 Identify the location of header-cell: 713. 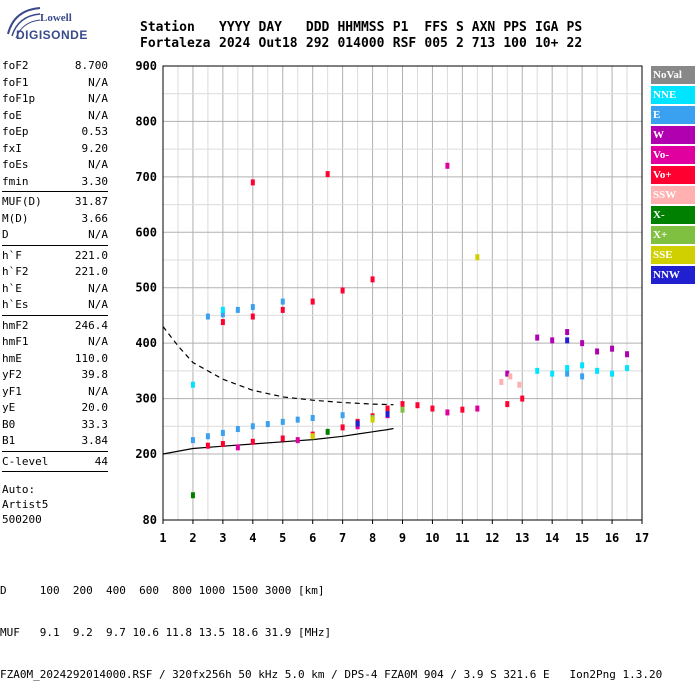
(483, 43).